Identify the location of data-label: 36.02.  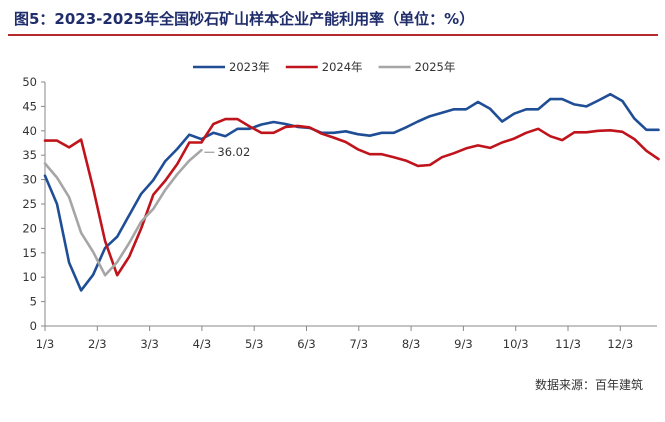
(233, 152).